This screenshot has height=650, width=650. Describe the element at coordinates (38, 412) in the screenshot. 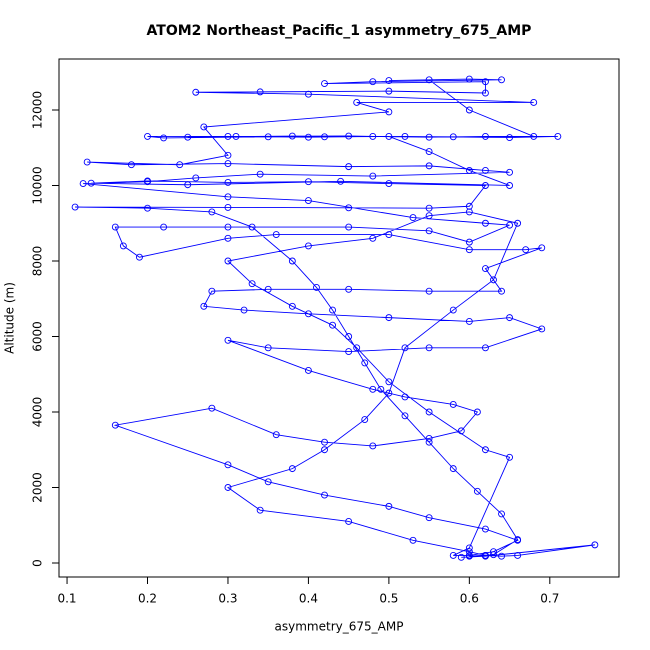

I see `y-tick-label: 4000` at that location.